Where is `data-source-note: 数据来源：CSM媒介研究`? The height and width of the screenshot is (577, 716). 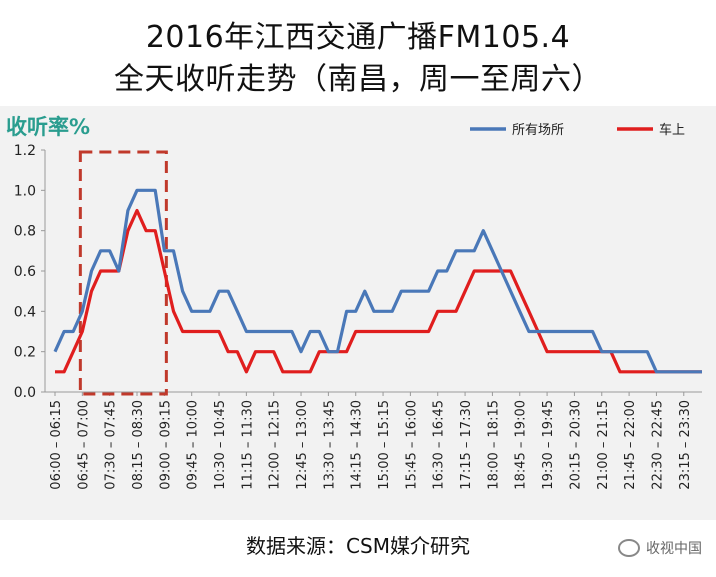 data-source-note: 数据来源：CSM媒介研究 is located at coordinates (358, 546).